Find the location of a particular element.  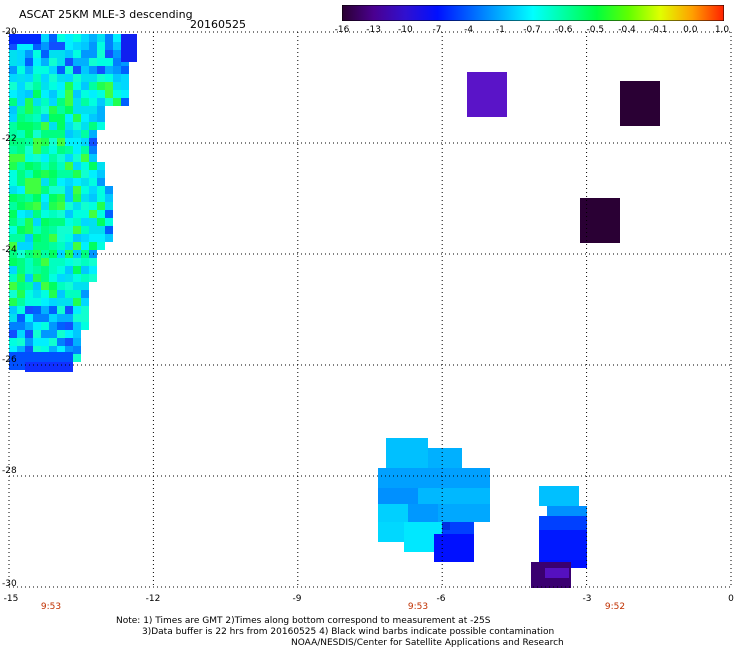

y-tick-label: -26 is located at coordinates (9, 360).